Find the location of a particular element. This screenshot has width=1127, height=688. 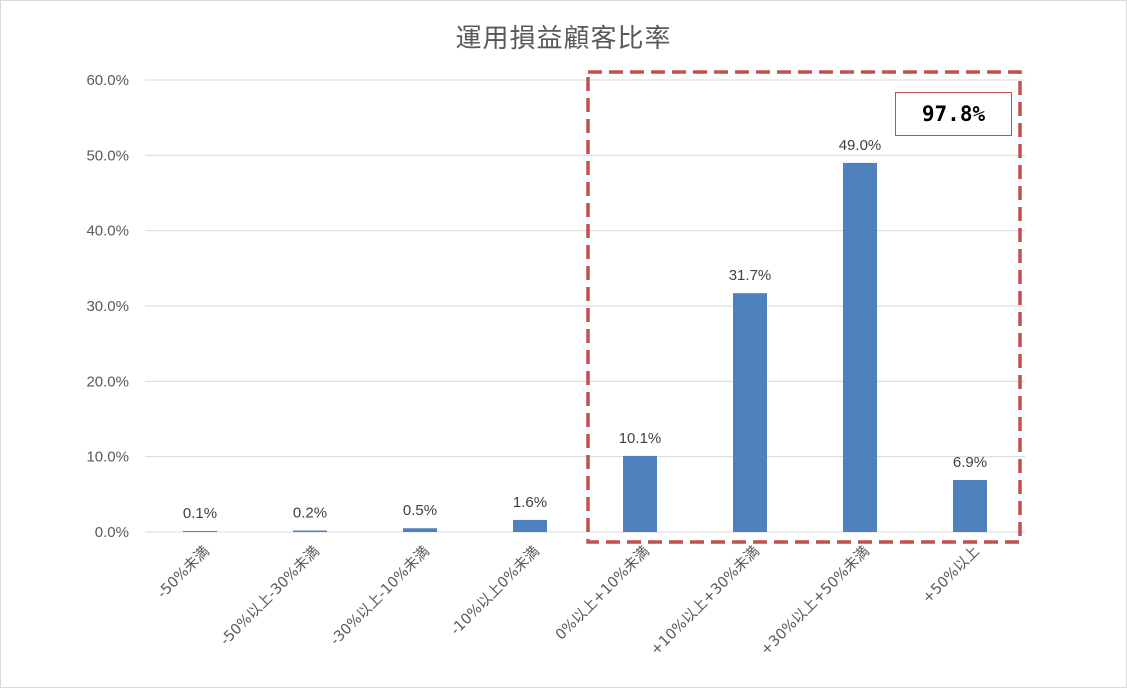

y-tick-label: 50.0% is located at coordinates (107, 155).